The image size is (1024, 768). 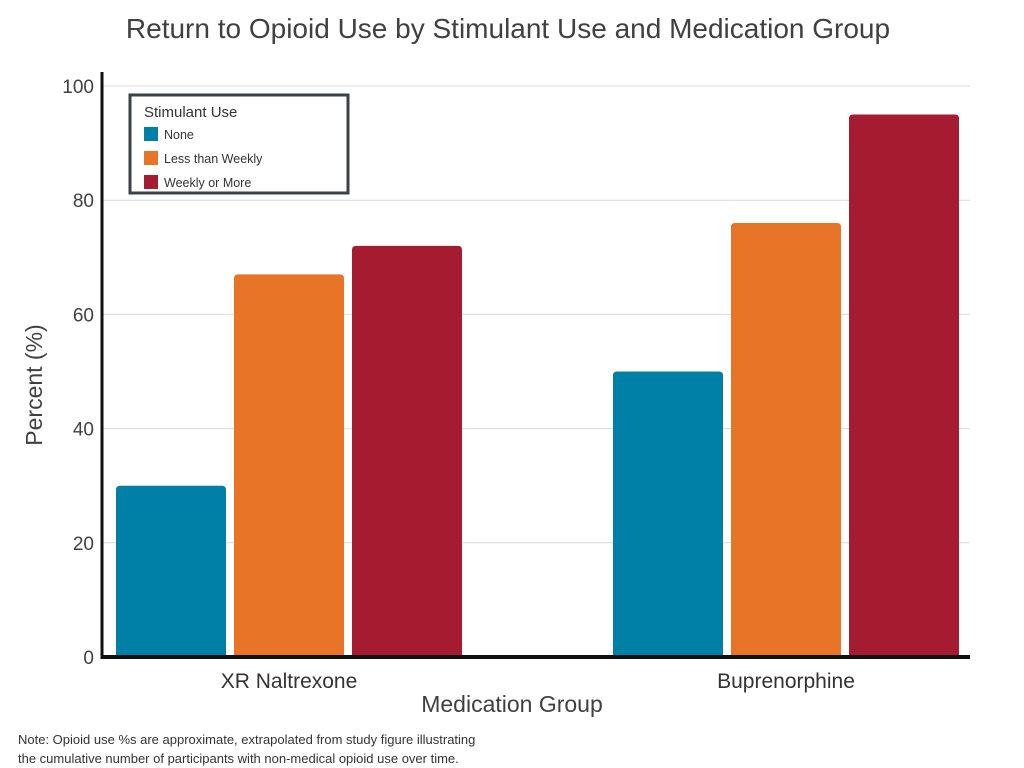 I want to click on x-tick-label: XR Naltrexone, so click(x=289, y=681).